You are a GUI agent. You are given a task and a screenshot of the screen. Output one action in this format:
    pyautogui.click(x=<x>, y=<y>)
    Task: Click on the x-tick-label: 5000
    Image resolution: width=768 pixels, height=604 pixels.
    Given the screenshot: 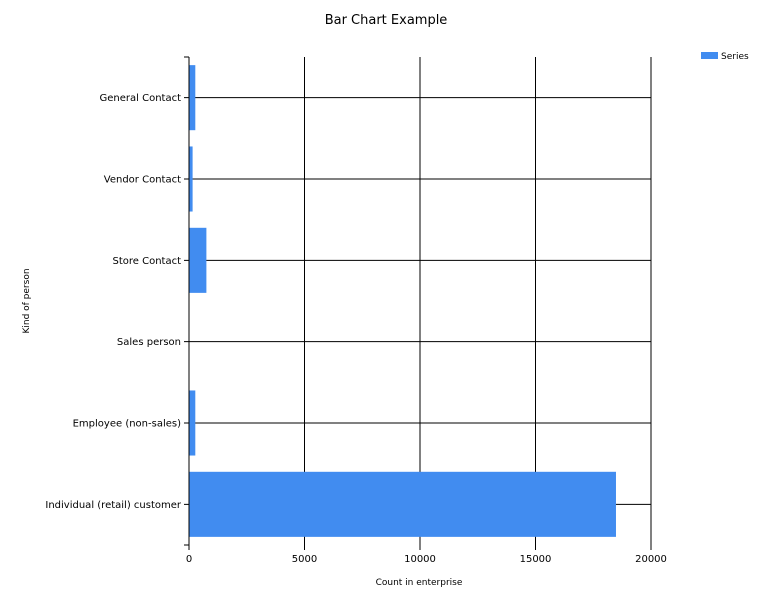 What is the action you would take?
    pyautogui.click(x=304, y=559)
    